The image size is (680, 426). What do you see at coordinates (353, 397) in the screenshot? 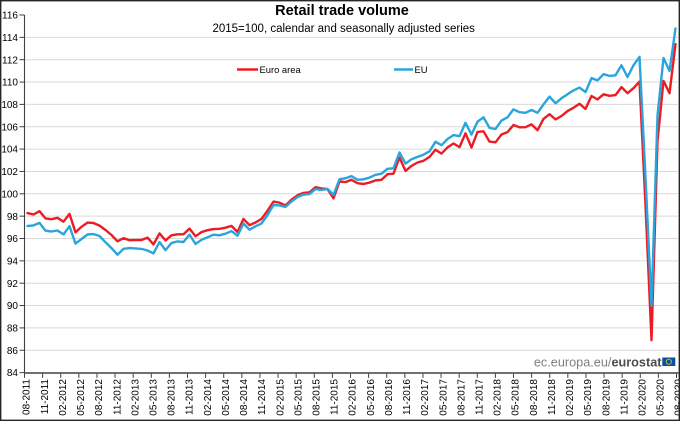
I see `svg-text: 02-2016` at bounding box center [353, 397].